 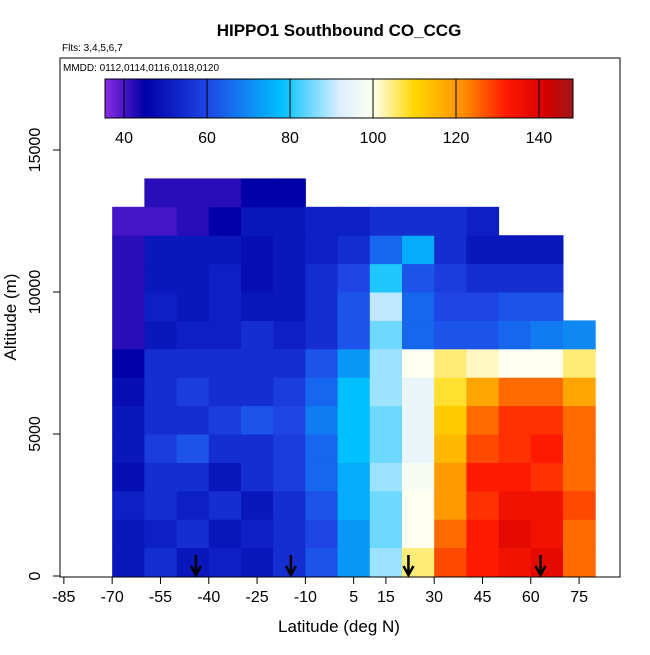 I want to click on y-tick-label: 10000, so click(x=35, y=292).